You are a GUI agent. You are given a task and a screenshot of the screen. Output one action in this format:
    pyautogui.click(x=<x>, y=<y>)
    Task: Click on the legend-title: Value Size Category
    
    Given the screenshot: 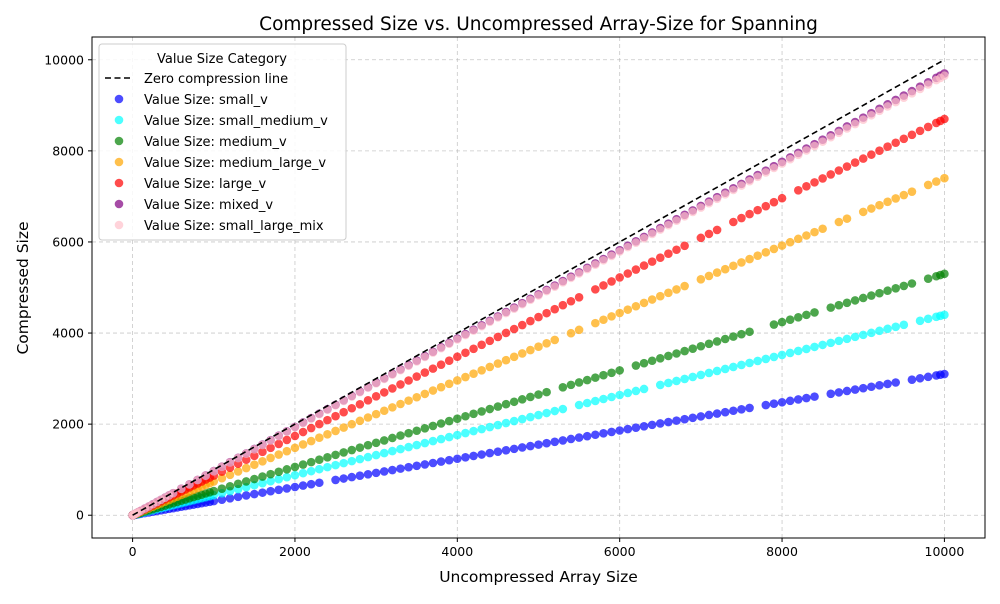 What is the action you would take?
    pyautogui.click(x=222, y=59)
    